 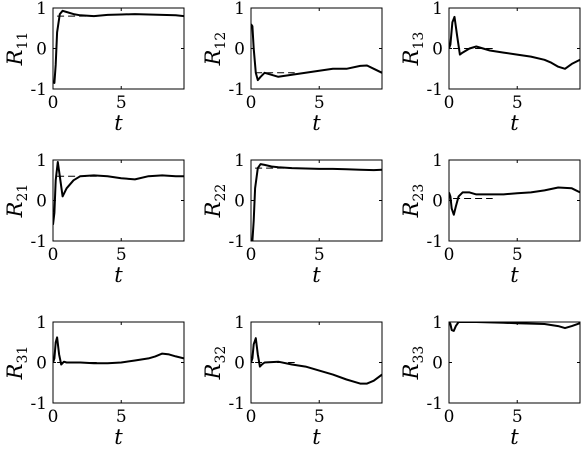 I want to click on y-axis-label: R11, so click(x=17, y=49).